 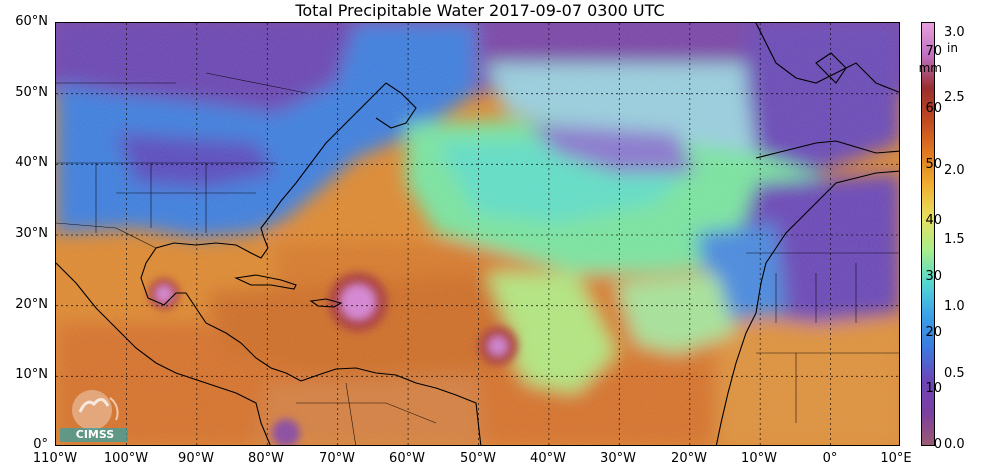 What do you see at coordinates (407, 458) in the screenshot?
I see `lon-label-60w: 60°W` at bounding box center [407, 458].